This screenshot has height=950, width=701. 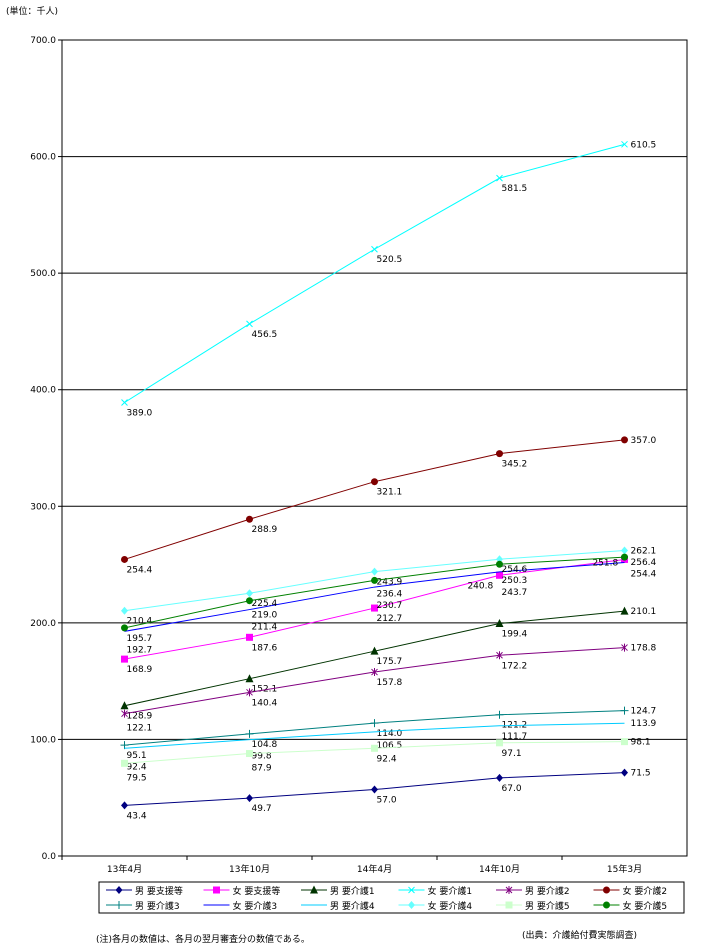 What do you see at coordinates (265, 530) in the screenshot?
I see `data-label: 288.9` at bounding box center [265, 530].